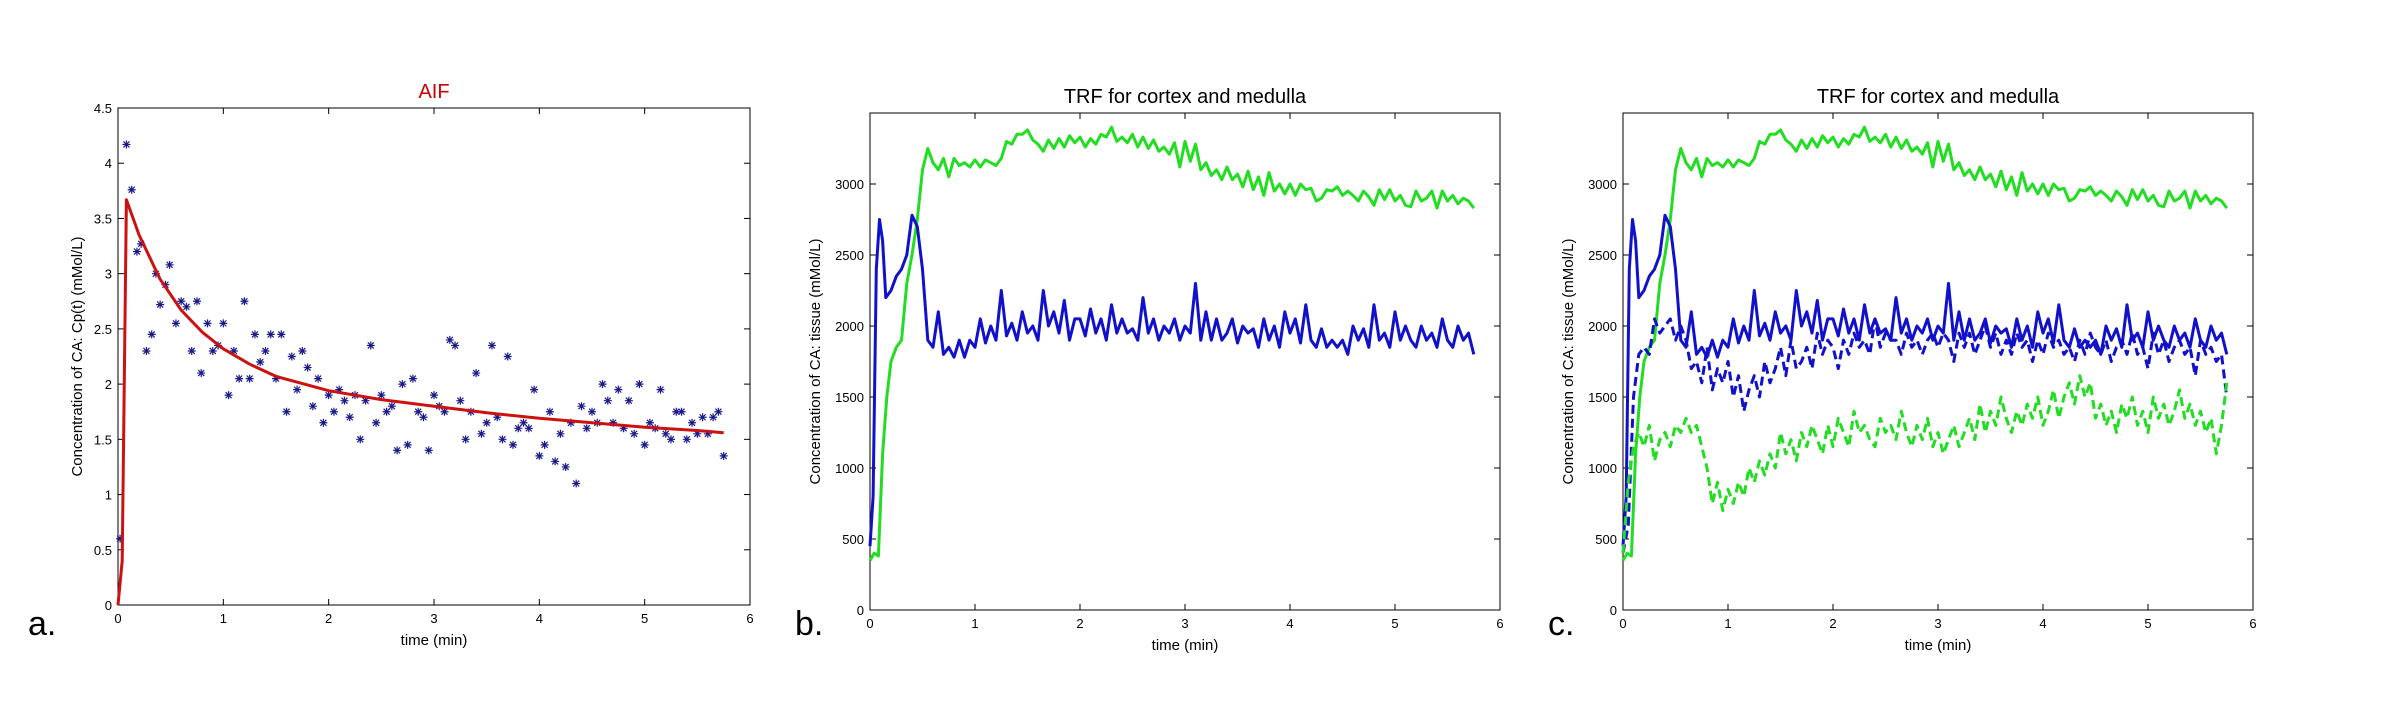 The height and width of the screenshot is (704, 2381). I want to click on y-axis-label: Concentration of CA: tissue (mMol/L), so click(1568, 362).